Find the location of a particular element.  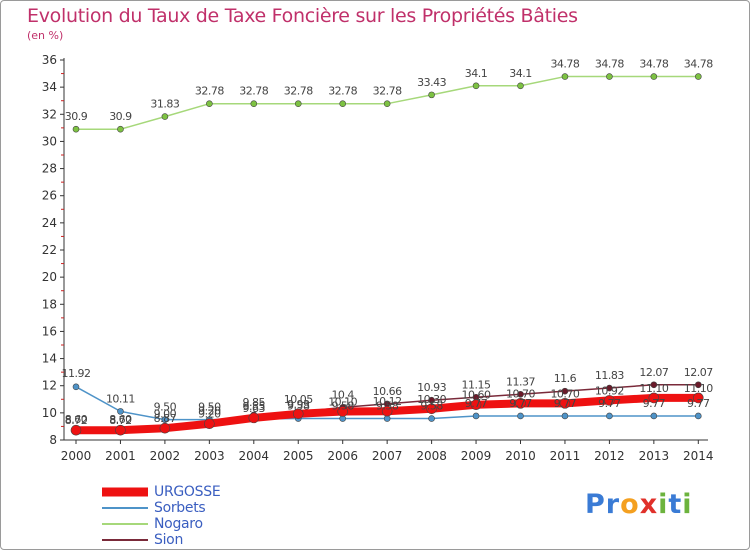

data-label-urgosse: 8.72 is located at coordinates (120, 420).